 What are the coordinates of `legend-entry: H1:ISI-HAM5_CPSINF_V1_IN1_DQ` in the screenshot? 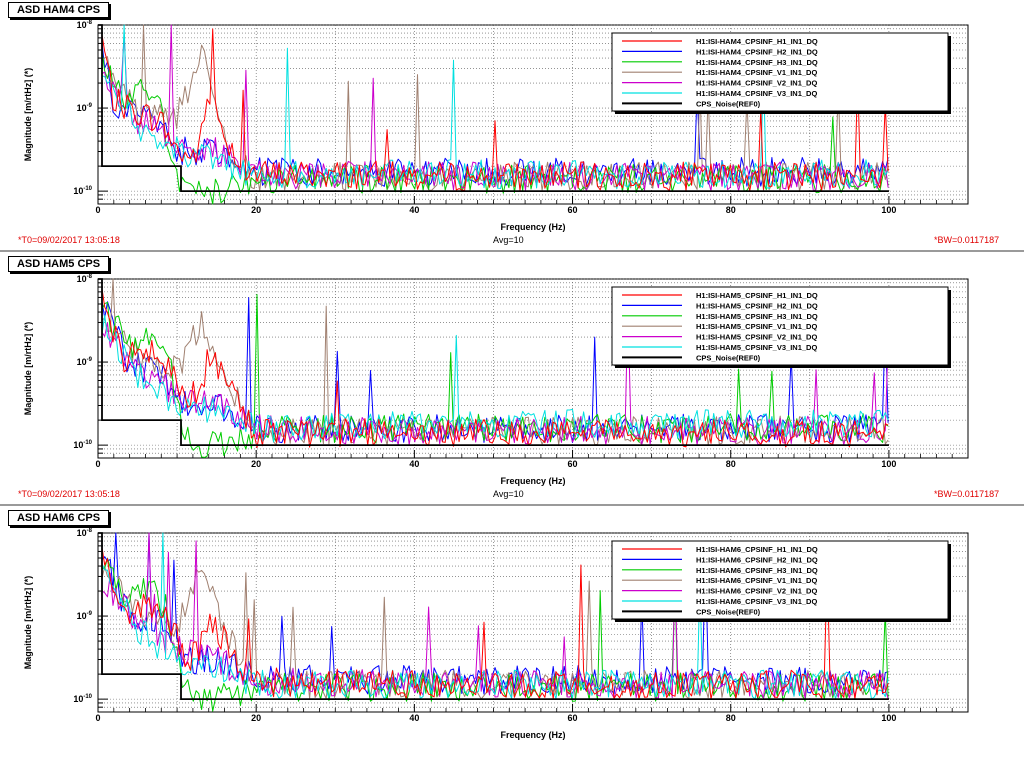 It's located at (756, 326).